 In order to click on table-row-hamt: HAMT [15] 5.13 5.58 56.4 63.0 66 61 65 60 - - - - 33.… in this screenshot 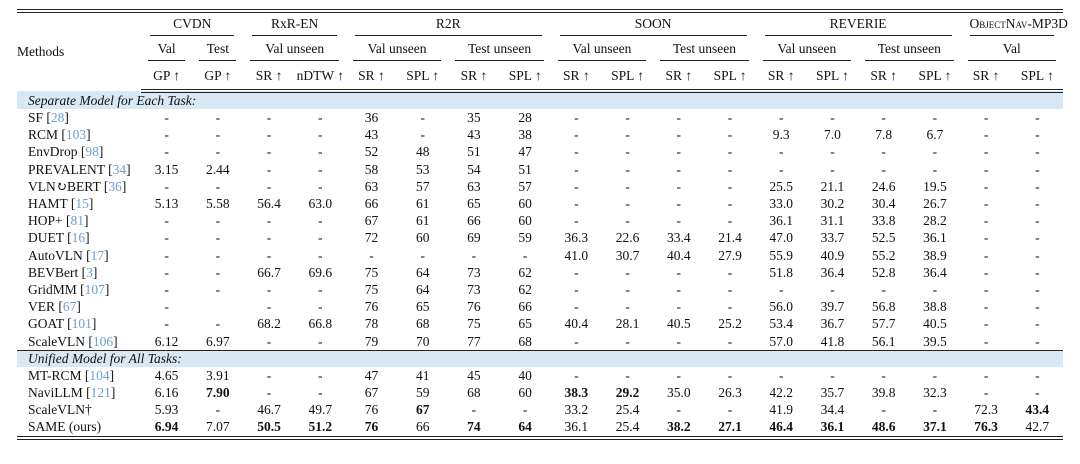, I will do `click(540, 203)`.